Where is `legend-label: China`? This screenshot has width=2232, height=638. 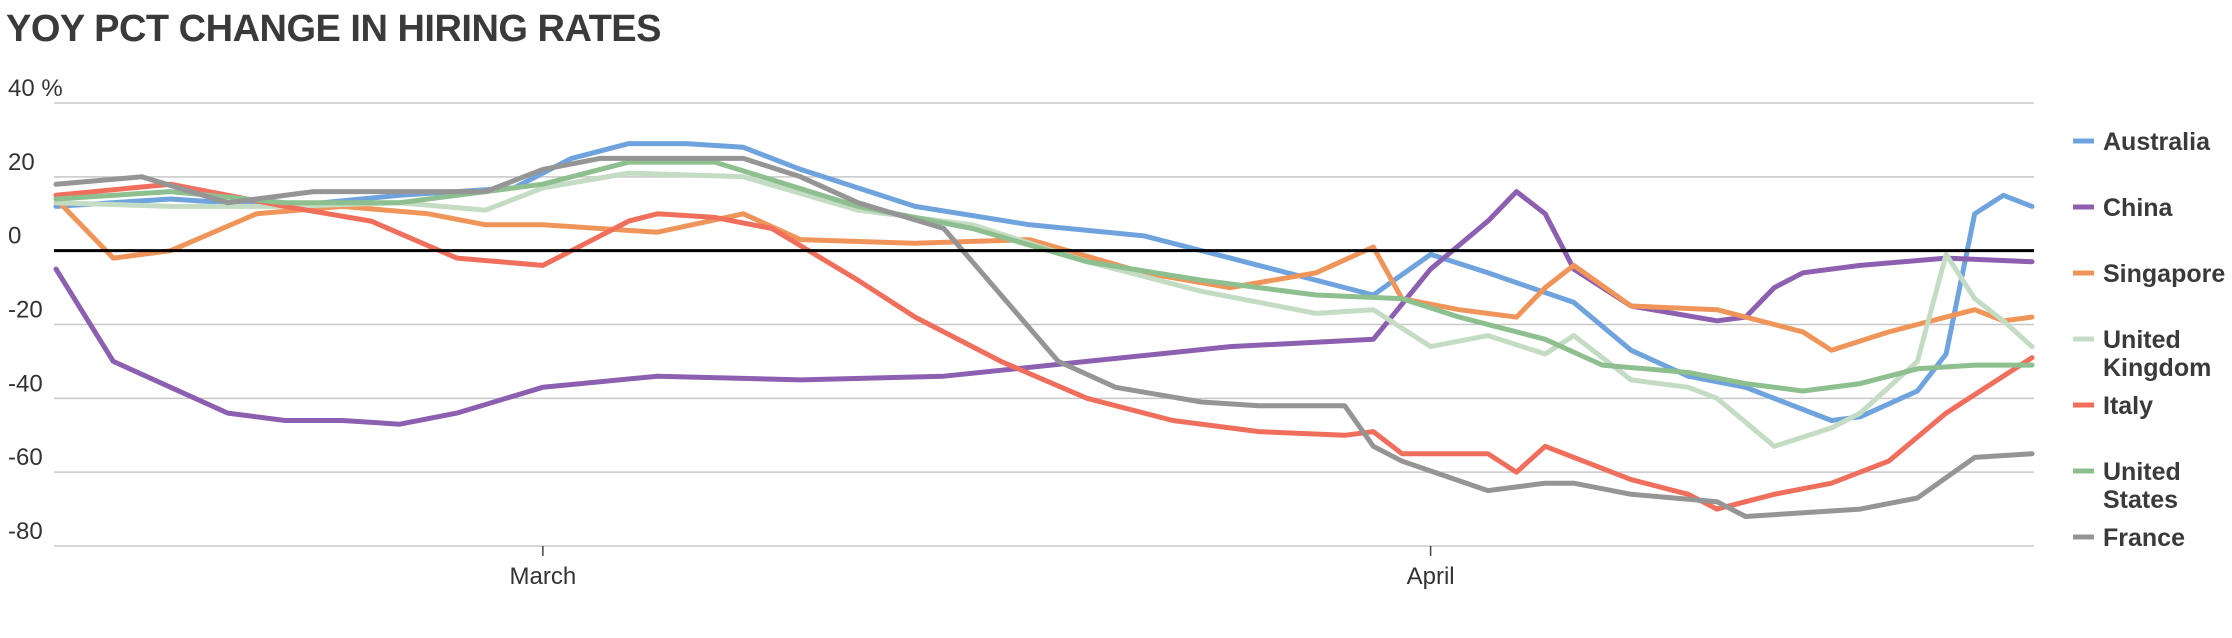 legend-label: China is located at coordinates (2138, 208).